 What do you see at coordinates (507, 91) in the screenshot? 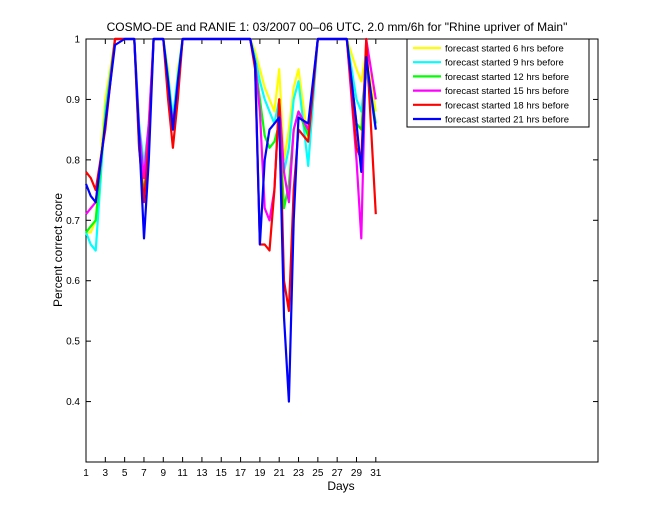
I see `legend-label: forecast started 15 hrs before` at bounding box center [507, 91].